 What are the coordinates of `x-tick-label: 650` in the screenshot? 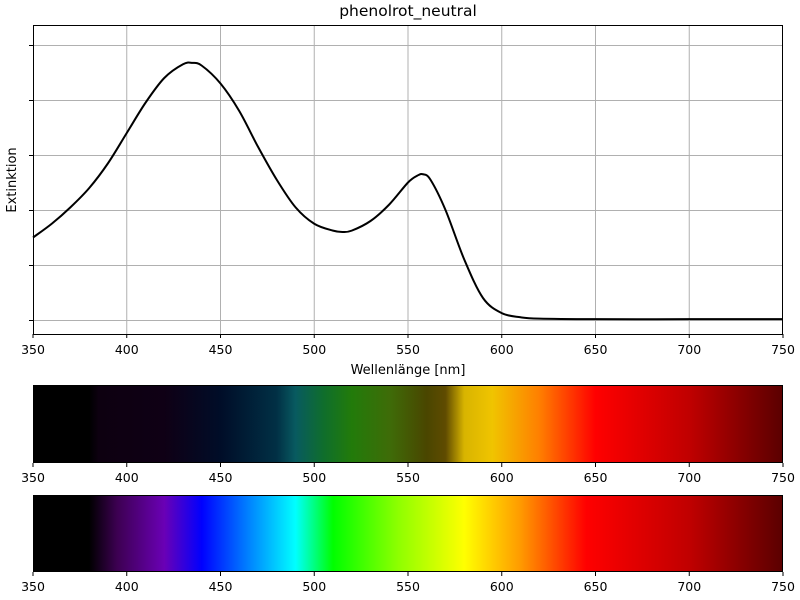 It's located at (596, 349).